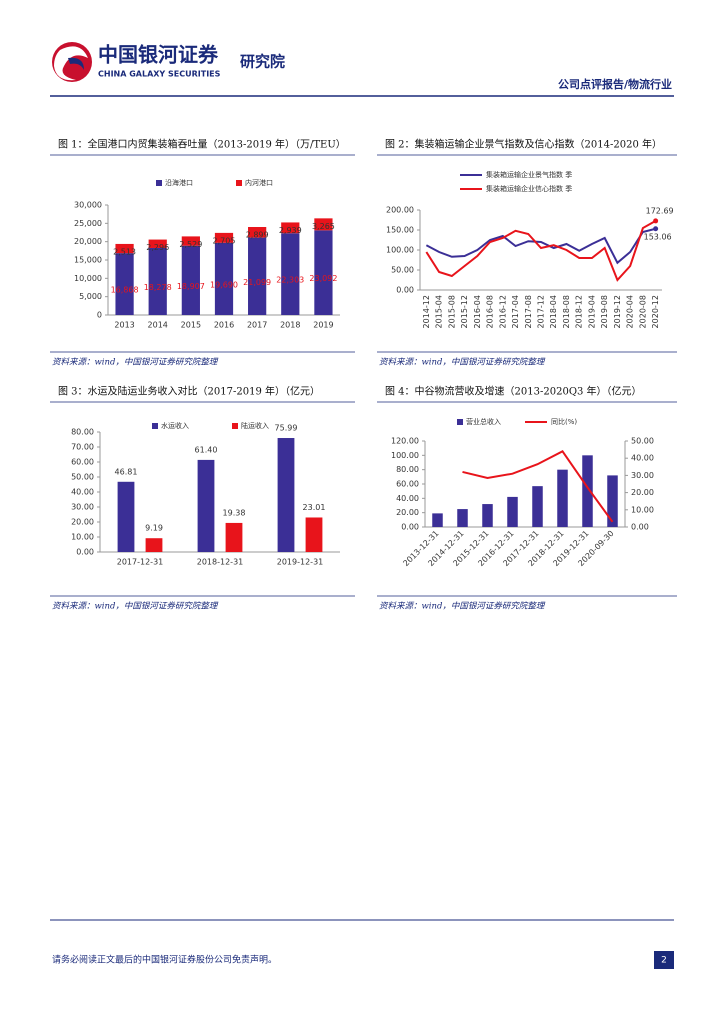  I want to click on x-tick-label: 2017-08, so click(528, 311).